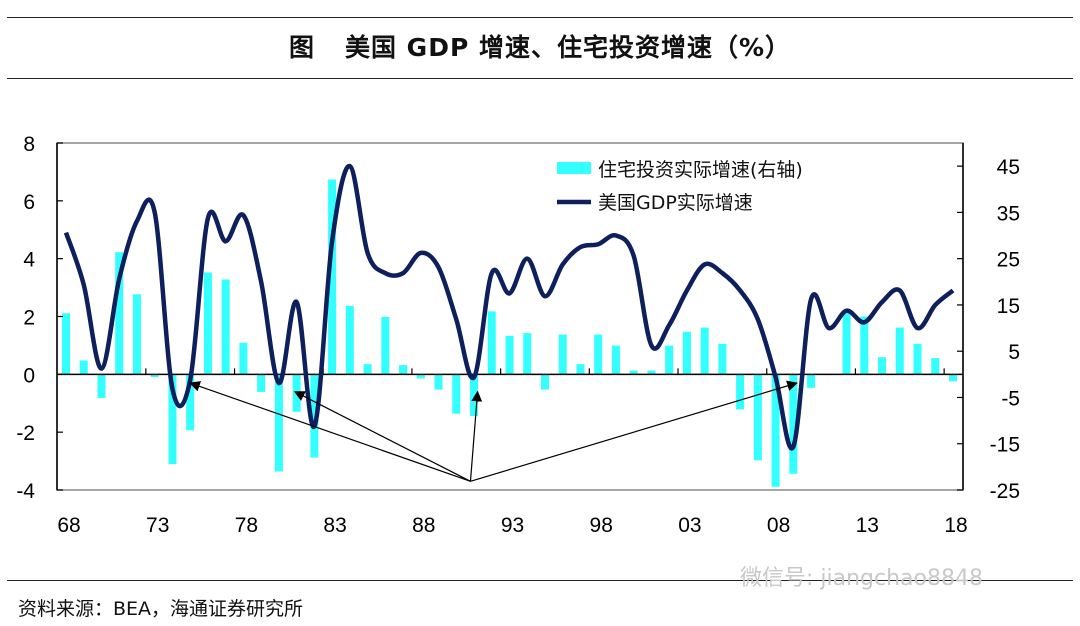 Image resolution: width=1080 pixels, height=626 pixels. What do you see at coordinates (793, 424) in the screenshot?
I see `bar-2009` at bounding box center [793, 424].